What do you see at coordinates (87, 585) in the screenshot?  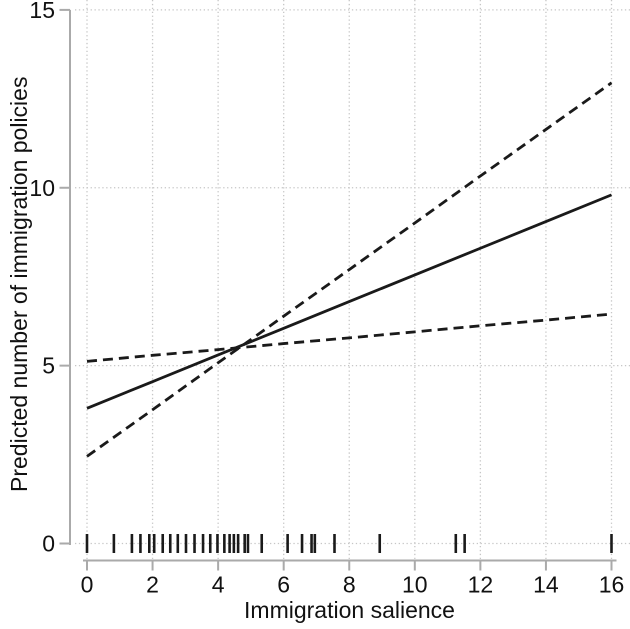 I see `x-tick-label: 0` at bounding box center [87, 585].